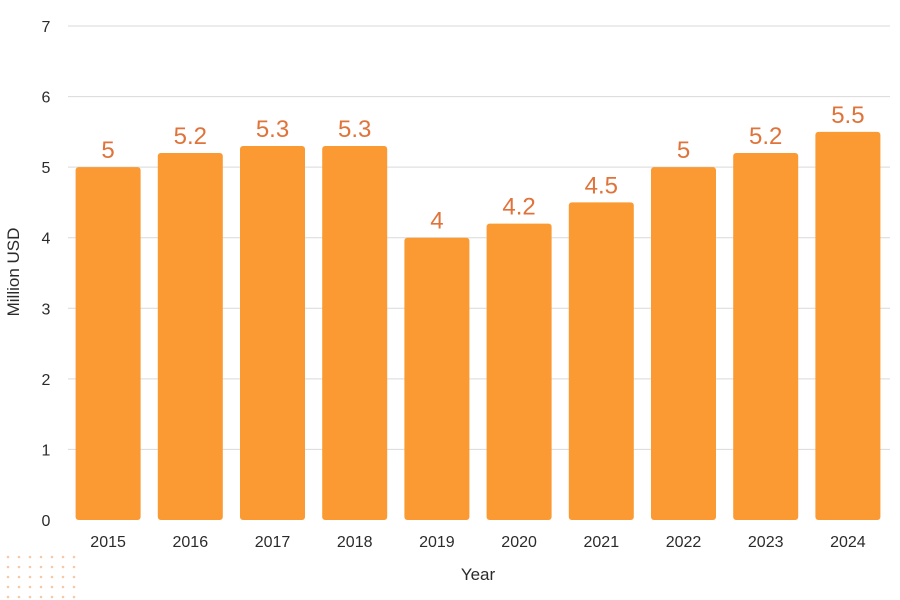 The height and width of the screenshot is (600, 900). I want to click on x-axis-ticks: 2015 2016 2017 2018 2019 2020 2021 2022 2023 2024, so click(477, 542).